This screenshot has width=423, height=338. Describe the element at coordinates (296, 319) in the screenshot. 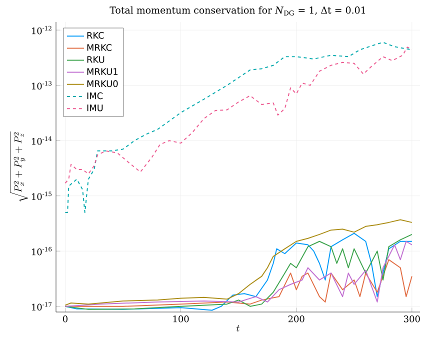

I see `x-tick-label: 200` at that location.